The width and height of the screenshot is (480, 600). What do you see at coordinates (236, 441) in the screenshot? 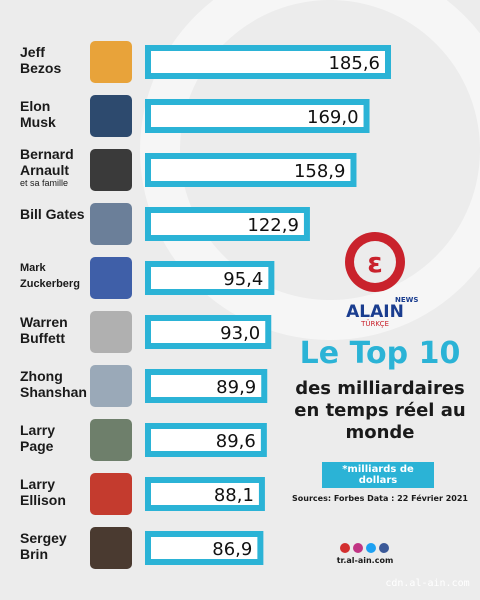
I see `value-label: 89,6` at bounding box center [236, 441].